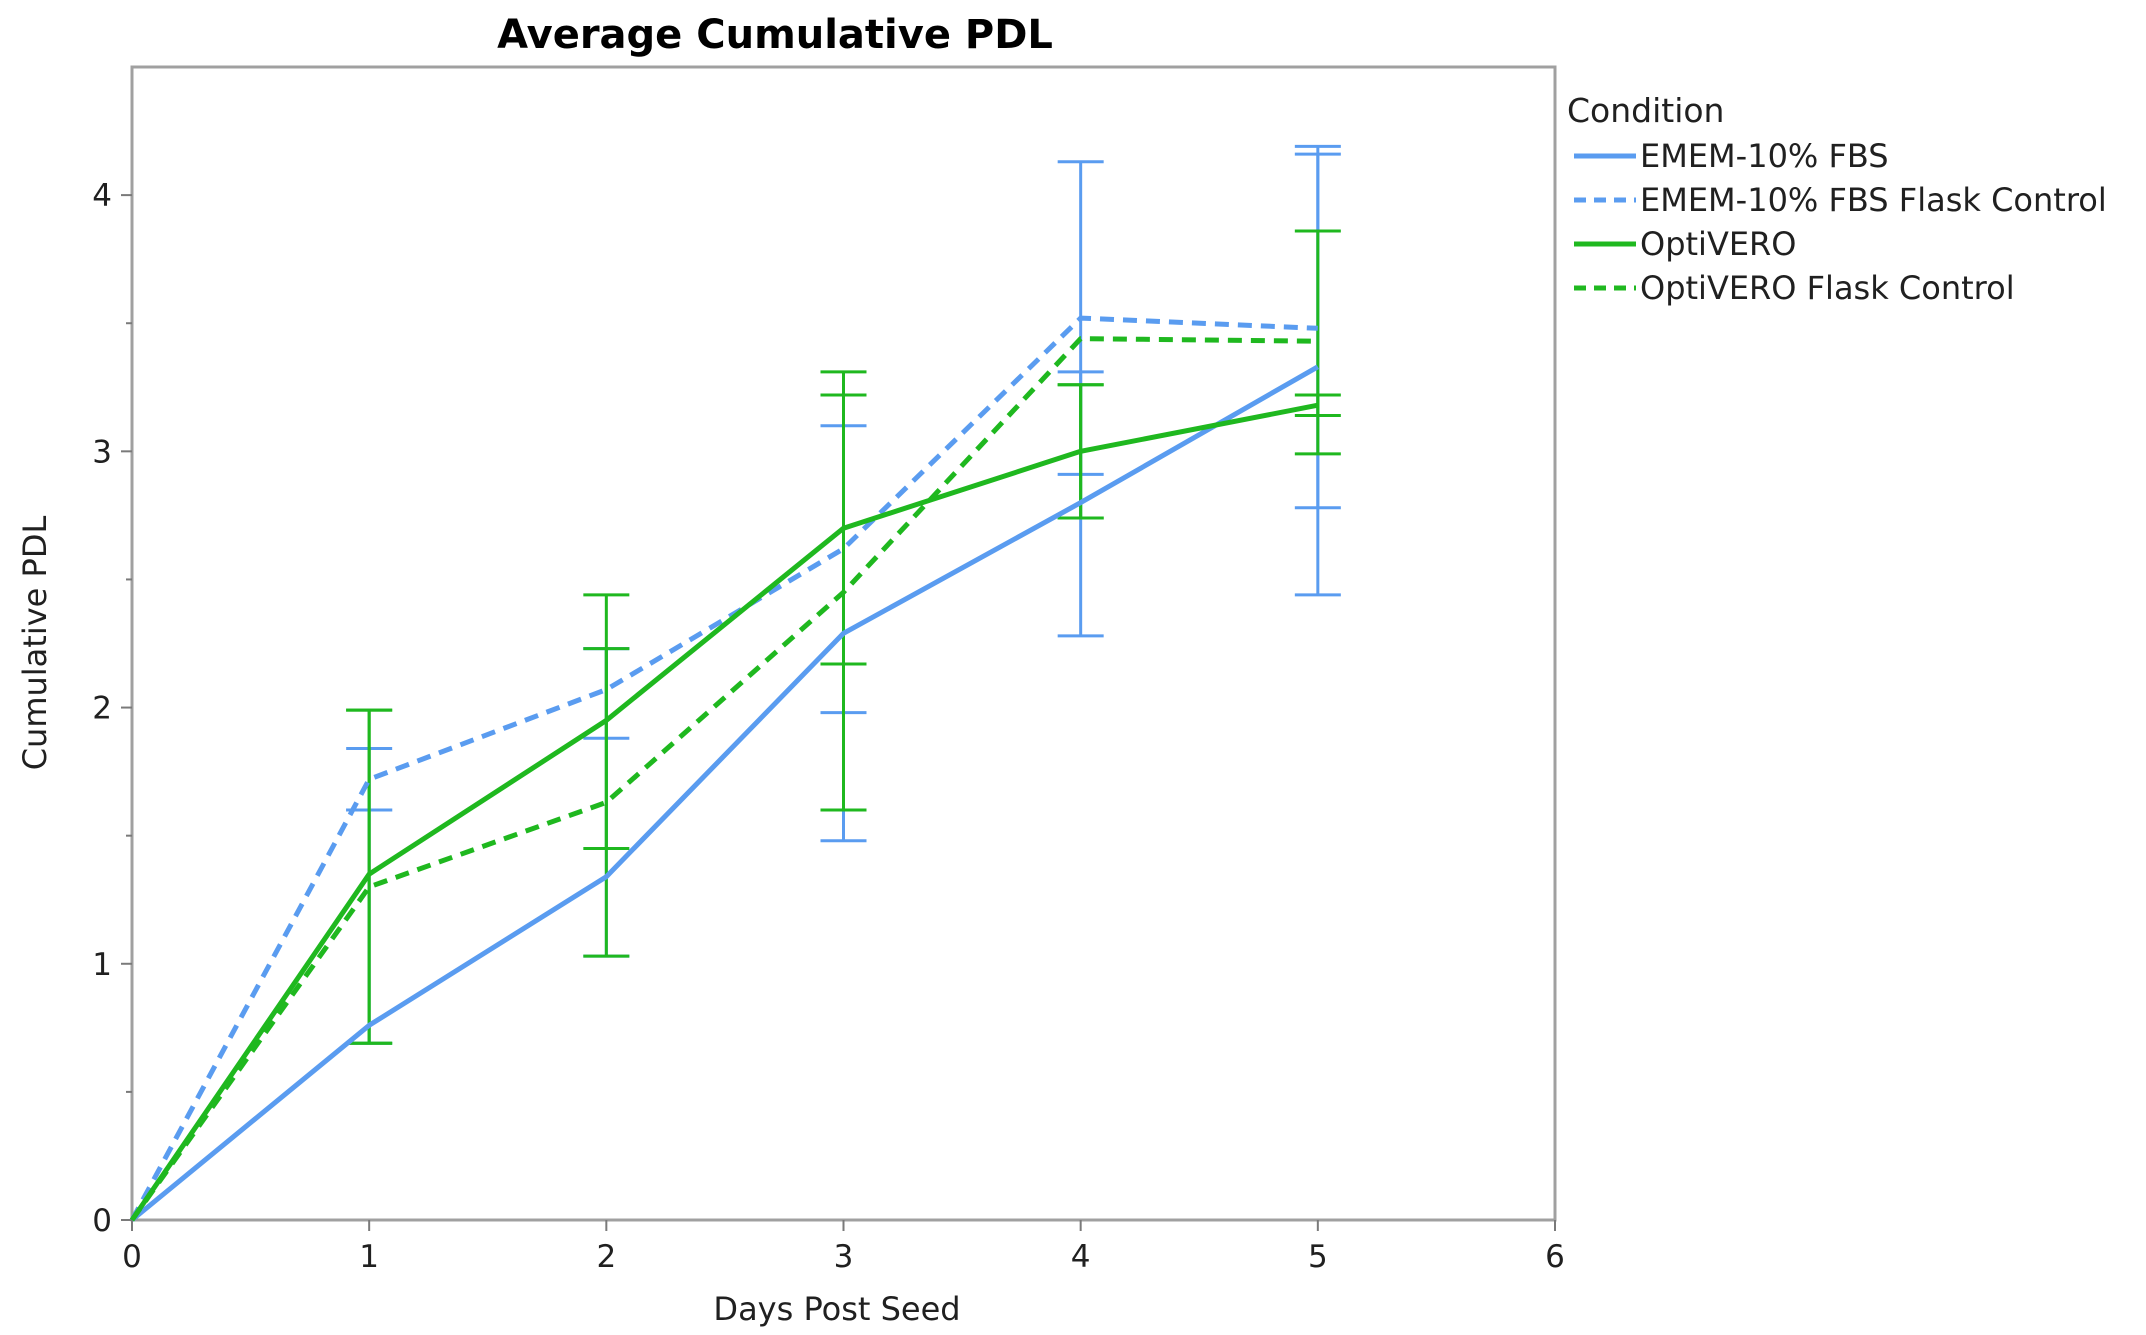 This screenshot has height=1335, width=2146. Describe the element at coordinates (1718, 244) in the screenshot. I see `legend-label: OptiVERO` at that location.